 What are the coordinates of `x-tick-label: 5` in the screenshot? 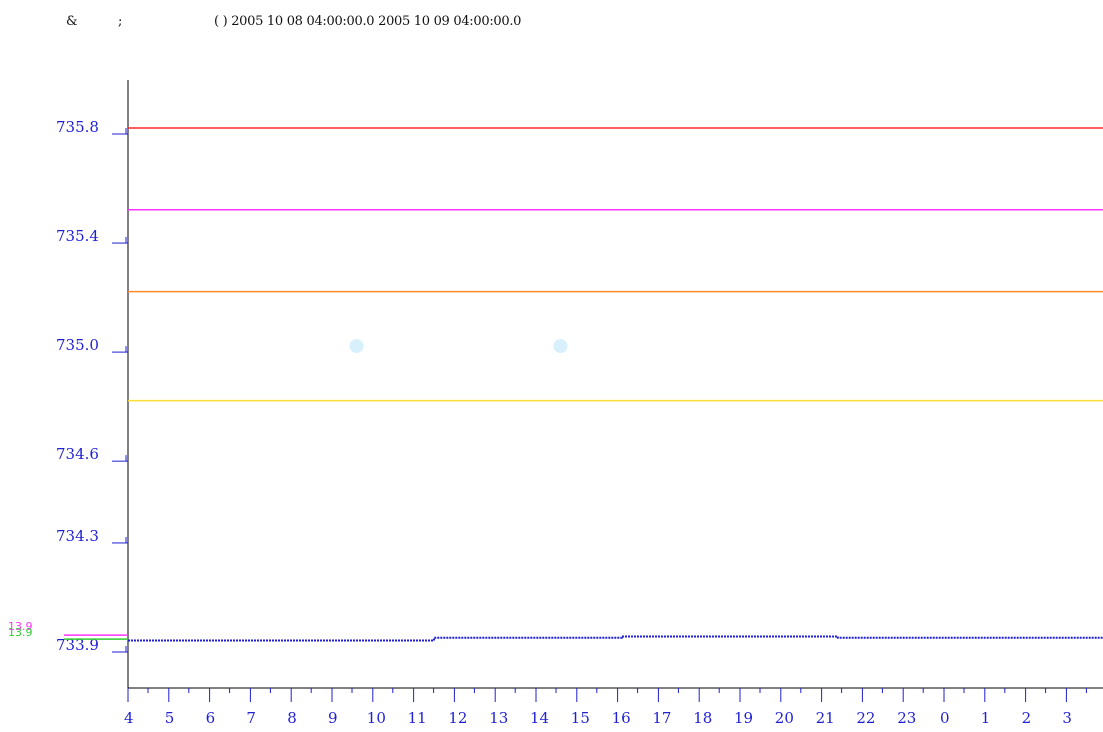 It's located at (170, 718).